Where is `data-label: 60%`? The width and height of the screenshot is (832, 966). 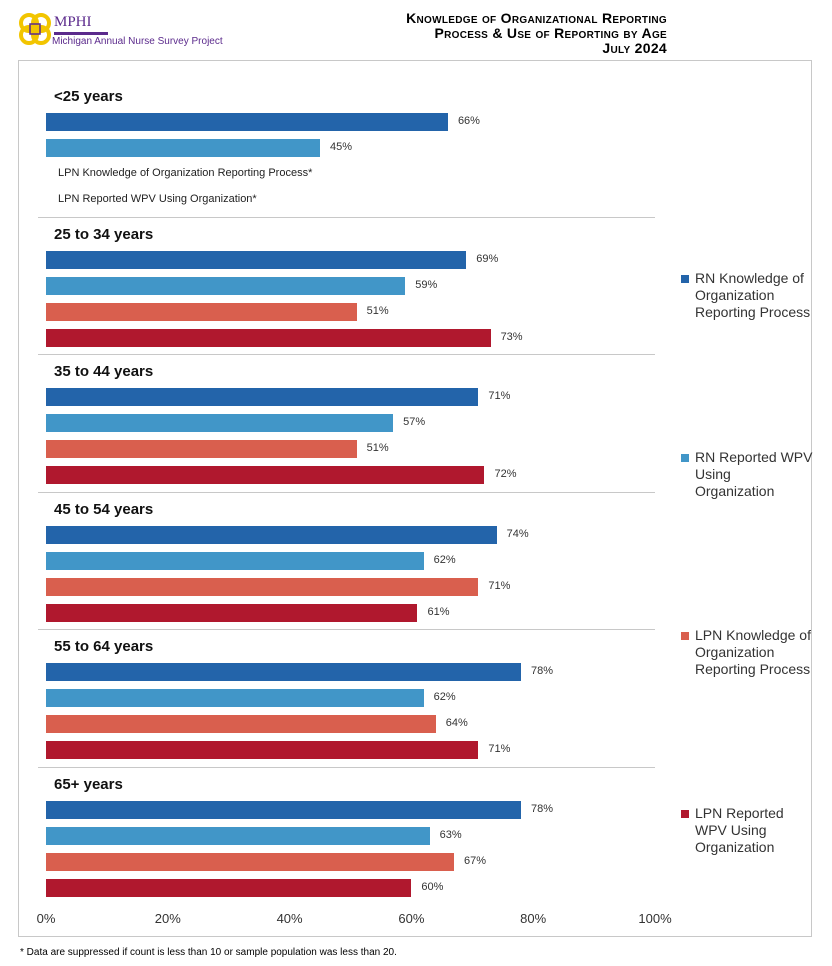
data-label: 60% is located at coordinates (432, 887).